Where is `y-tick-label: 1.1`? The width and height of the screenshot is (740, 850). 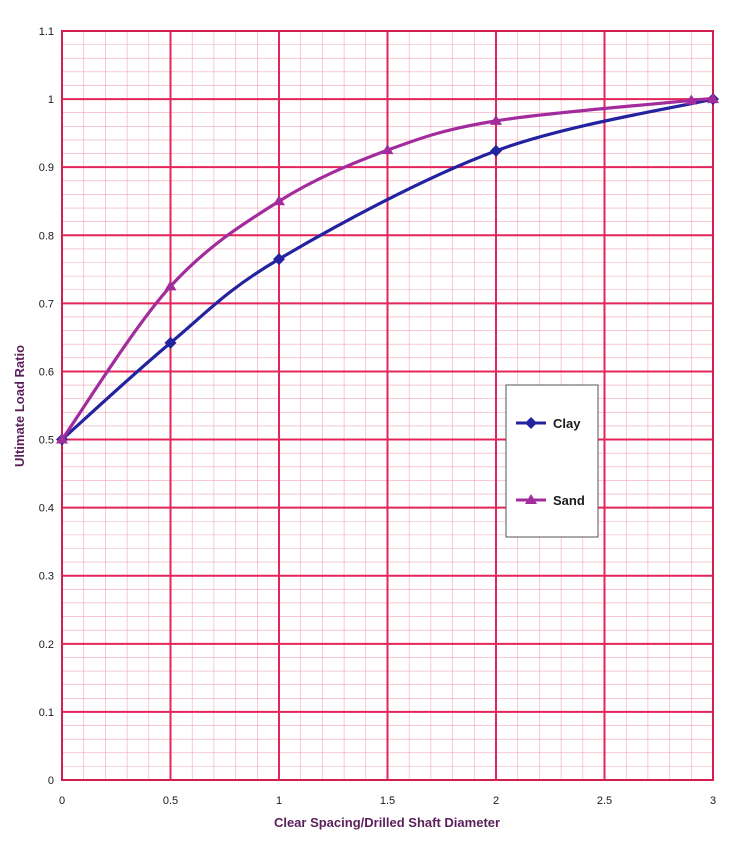 y-tick-label: 1.1 is located at coordinates (46, 32).